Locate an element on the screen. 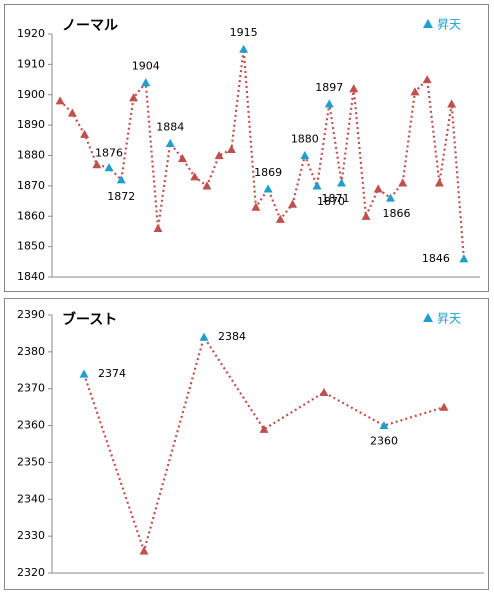 This screenshot has width=494, height=598. y-tick-label: 2340 is located at coordinates (31, 498).